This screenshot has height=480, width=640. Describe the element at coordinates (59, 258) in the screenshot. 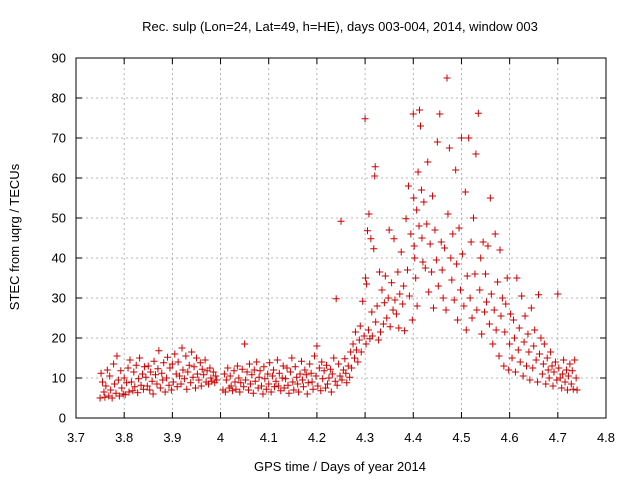

I see `y-tick-label: 40` at that location.